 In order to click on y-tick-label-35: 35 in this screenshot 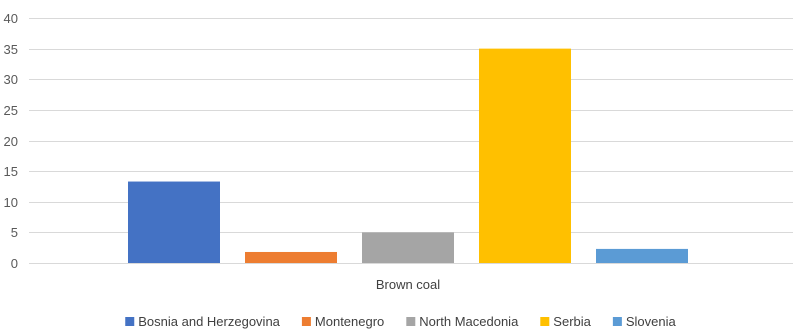, I will do `click(11, 49)`.